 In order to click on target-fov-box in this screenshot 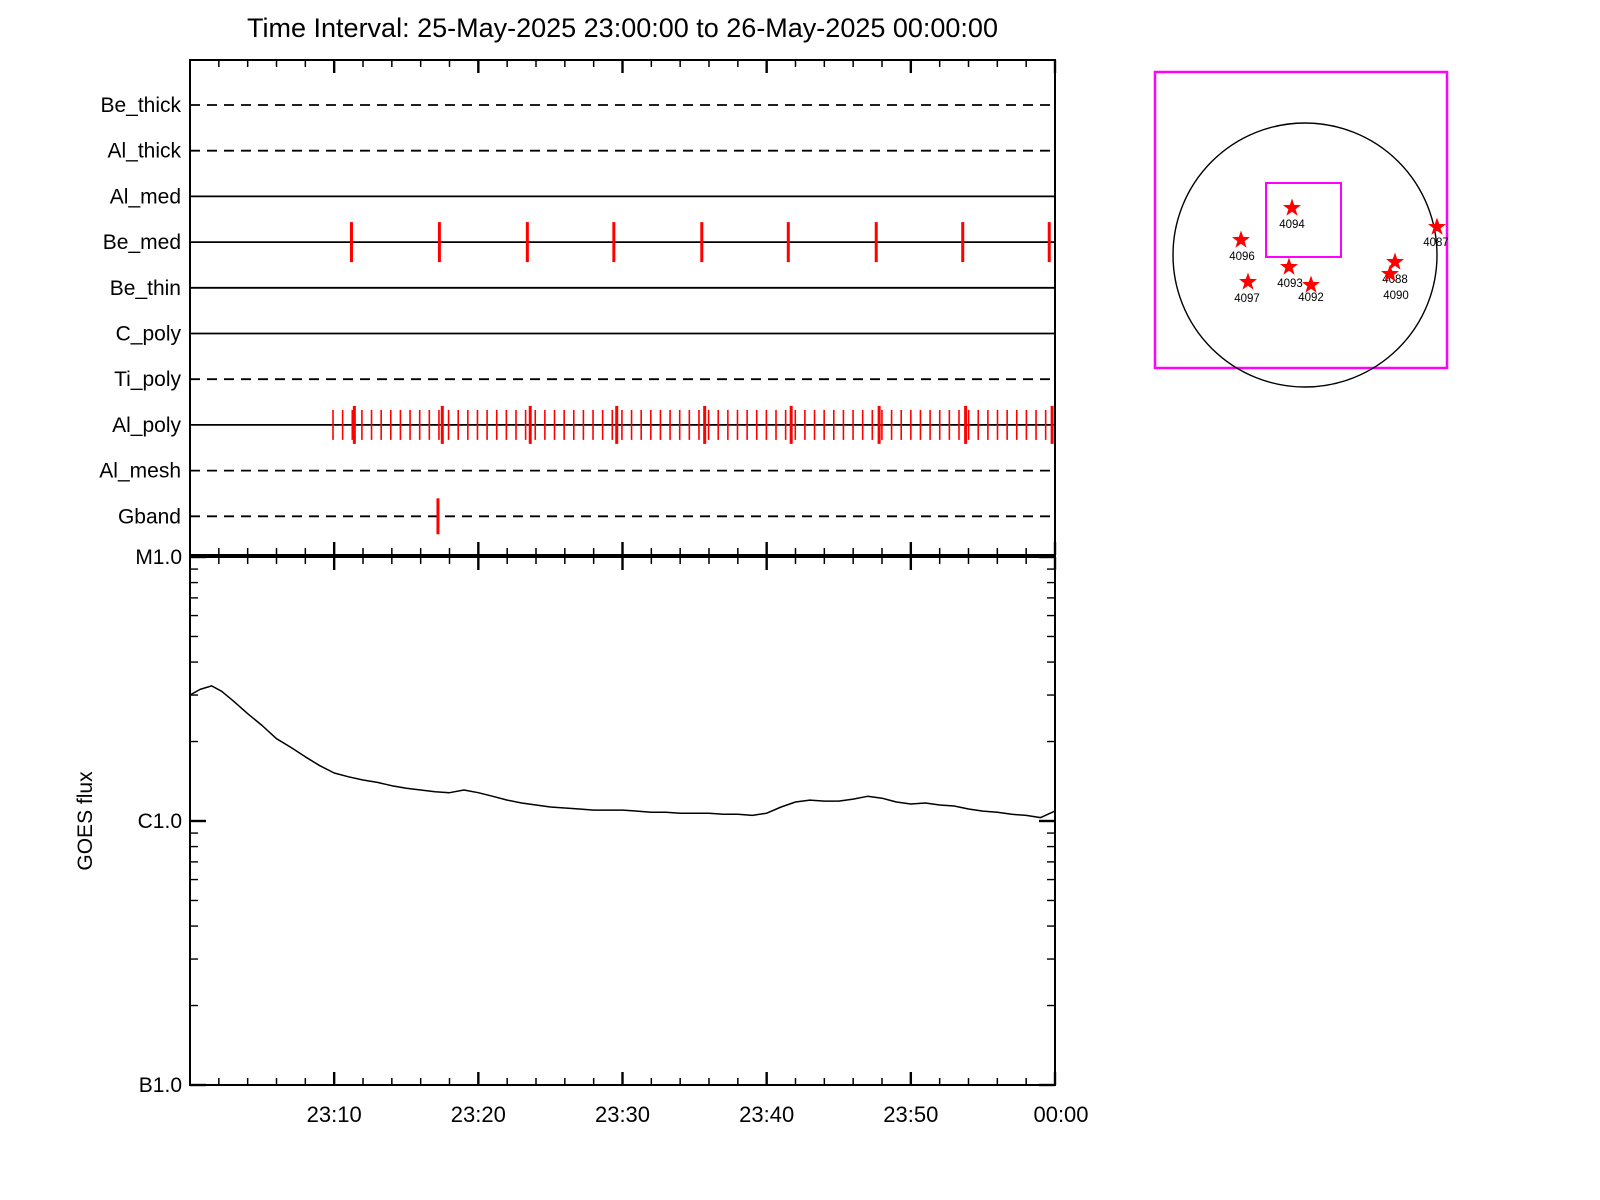, I will do `click(1303, 220)`.